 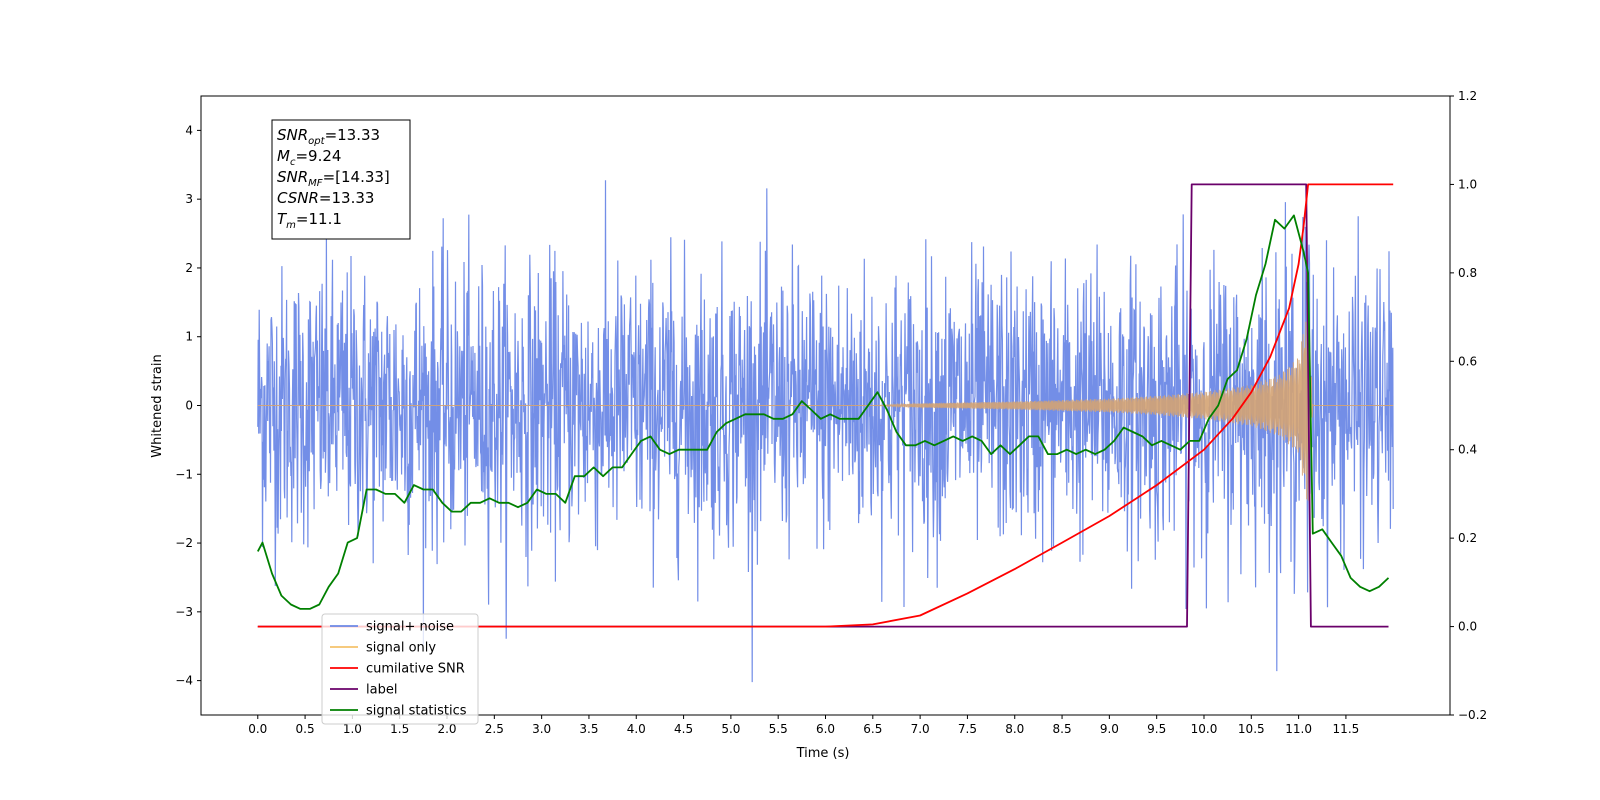 What do you see at coordinates (730, 729) in the screenshot?
I see `x-tick-label: 5.0` at bounding box center [730, 729].